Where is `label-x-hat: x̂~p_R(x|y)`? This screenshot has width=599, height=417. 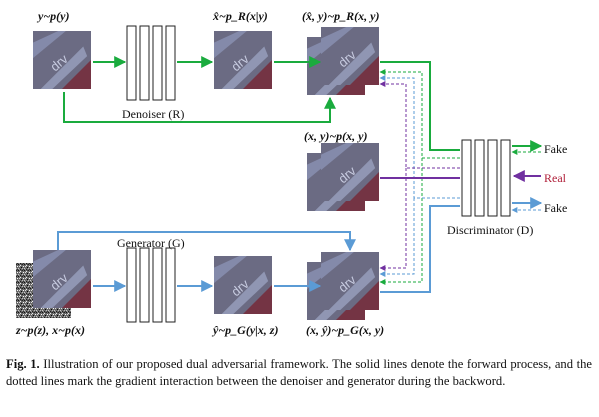
label-x-hat: x̂~p_R(x|y) is located at coordinates (240, 16).